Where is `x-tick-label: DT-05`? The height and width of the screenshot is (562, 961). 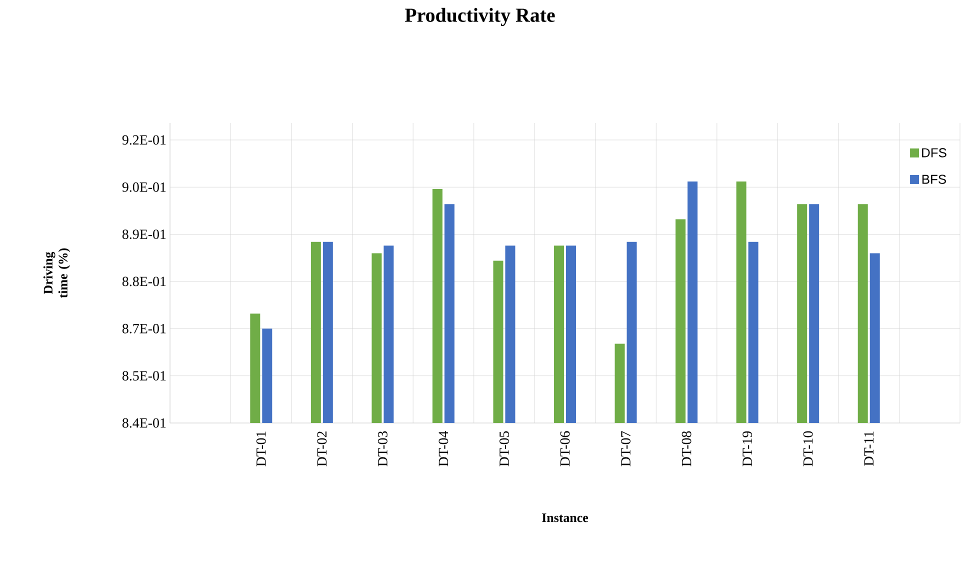 x-tick-label: DT-05 is located at coordinates (504, 448).